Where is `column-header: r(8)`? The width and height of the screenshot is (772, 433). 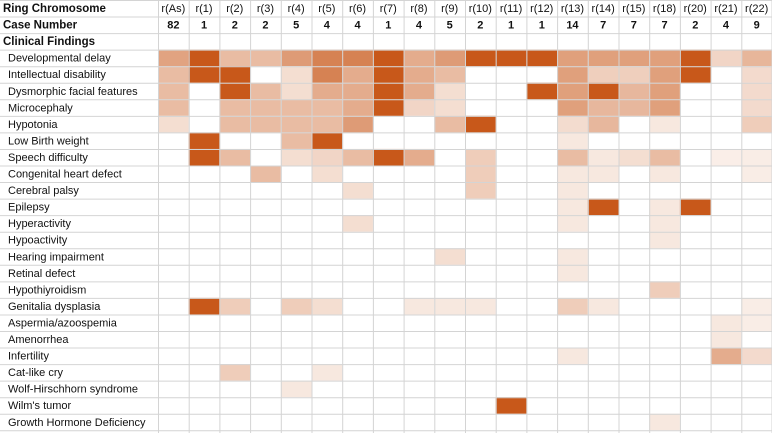
column-header: r(8) is located at coordinates (418, 9).